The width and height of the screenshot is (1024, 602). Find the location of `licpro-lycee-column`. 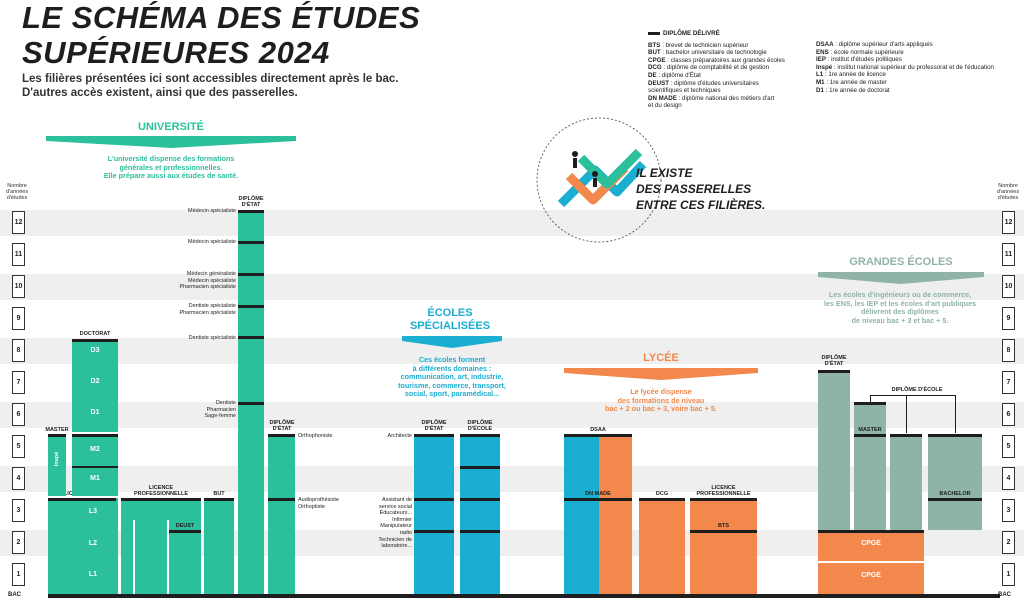

licpro-lycee-column is located at coordinates (723, 546).